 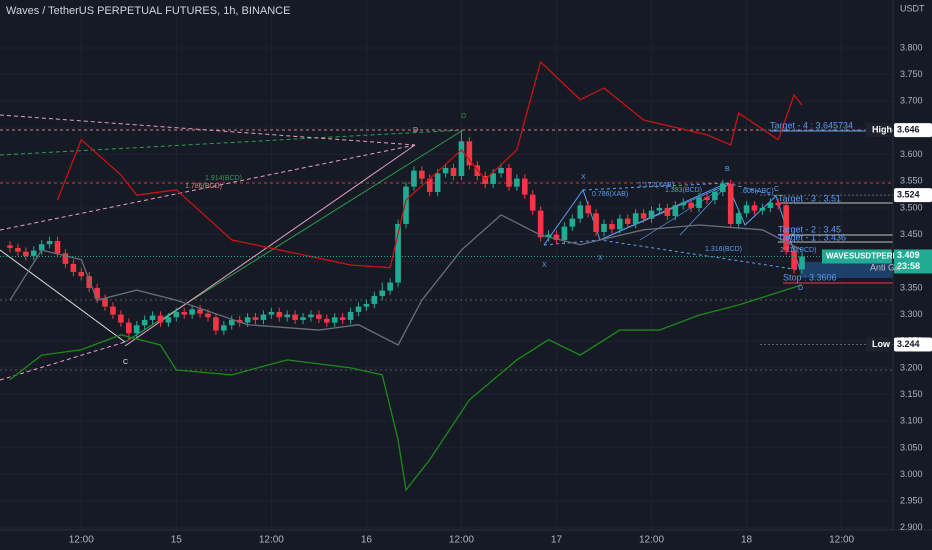 What do you see at coordinates (911, 101) in the screenshot?
I see `y-tick-label: 3.700` at bounding box center [911, 101].